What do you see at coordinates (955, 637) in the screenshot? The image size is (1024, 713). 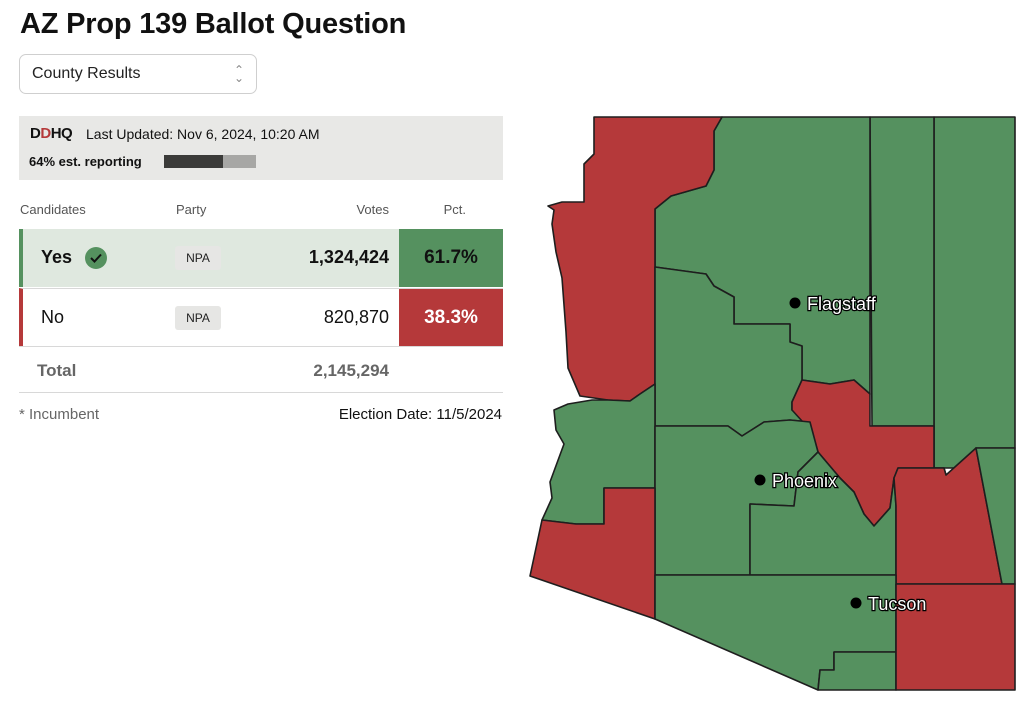 I see `county-cochise` at bounding box center [955, 637].